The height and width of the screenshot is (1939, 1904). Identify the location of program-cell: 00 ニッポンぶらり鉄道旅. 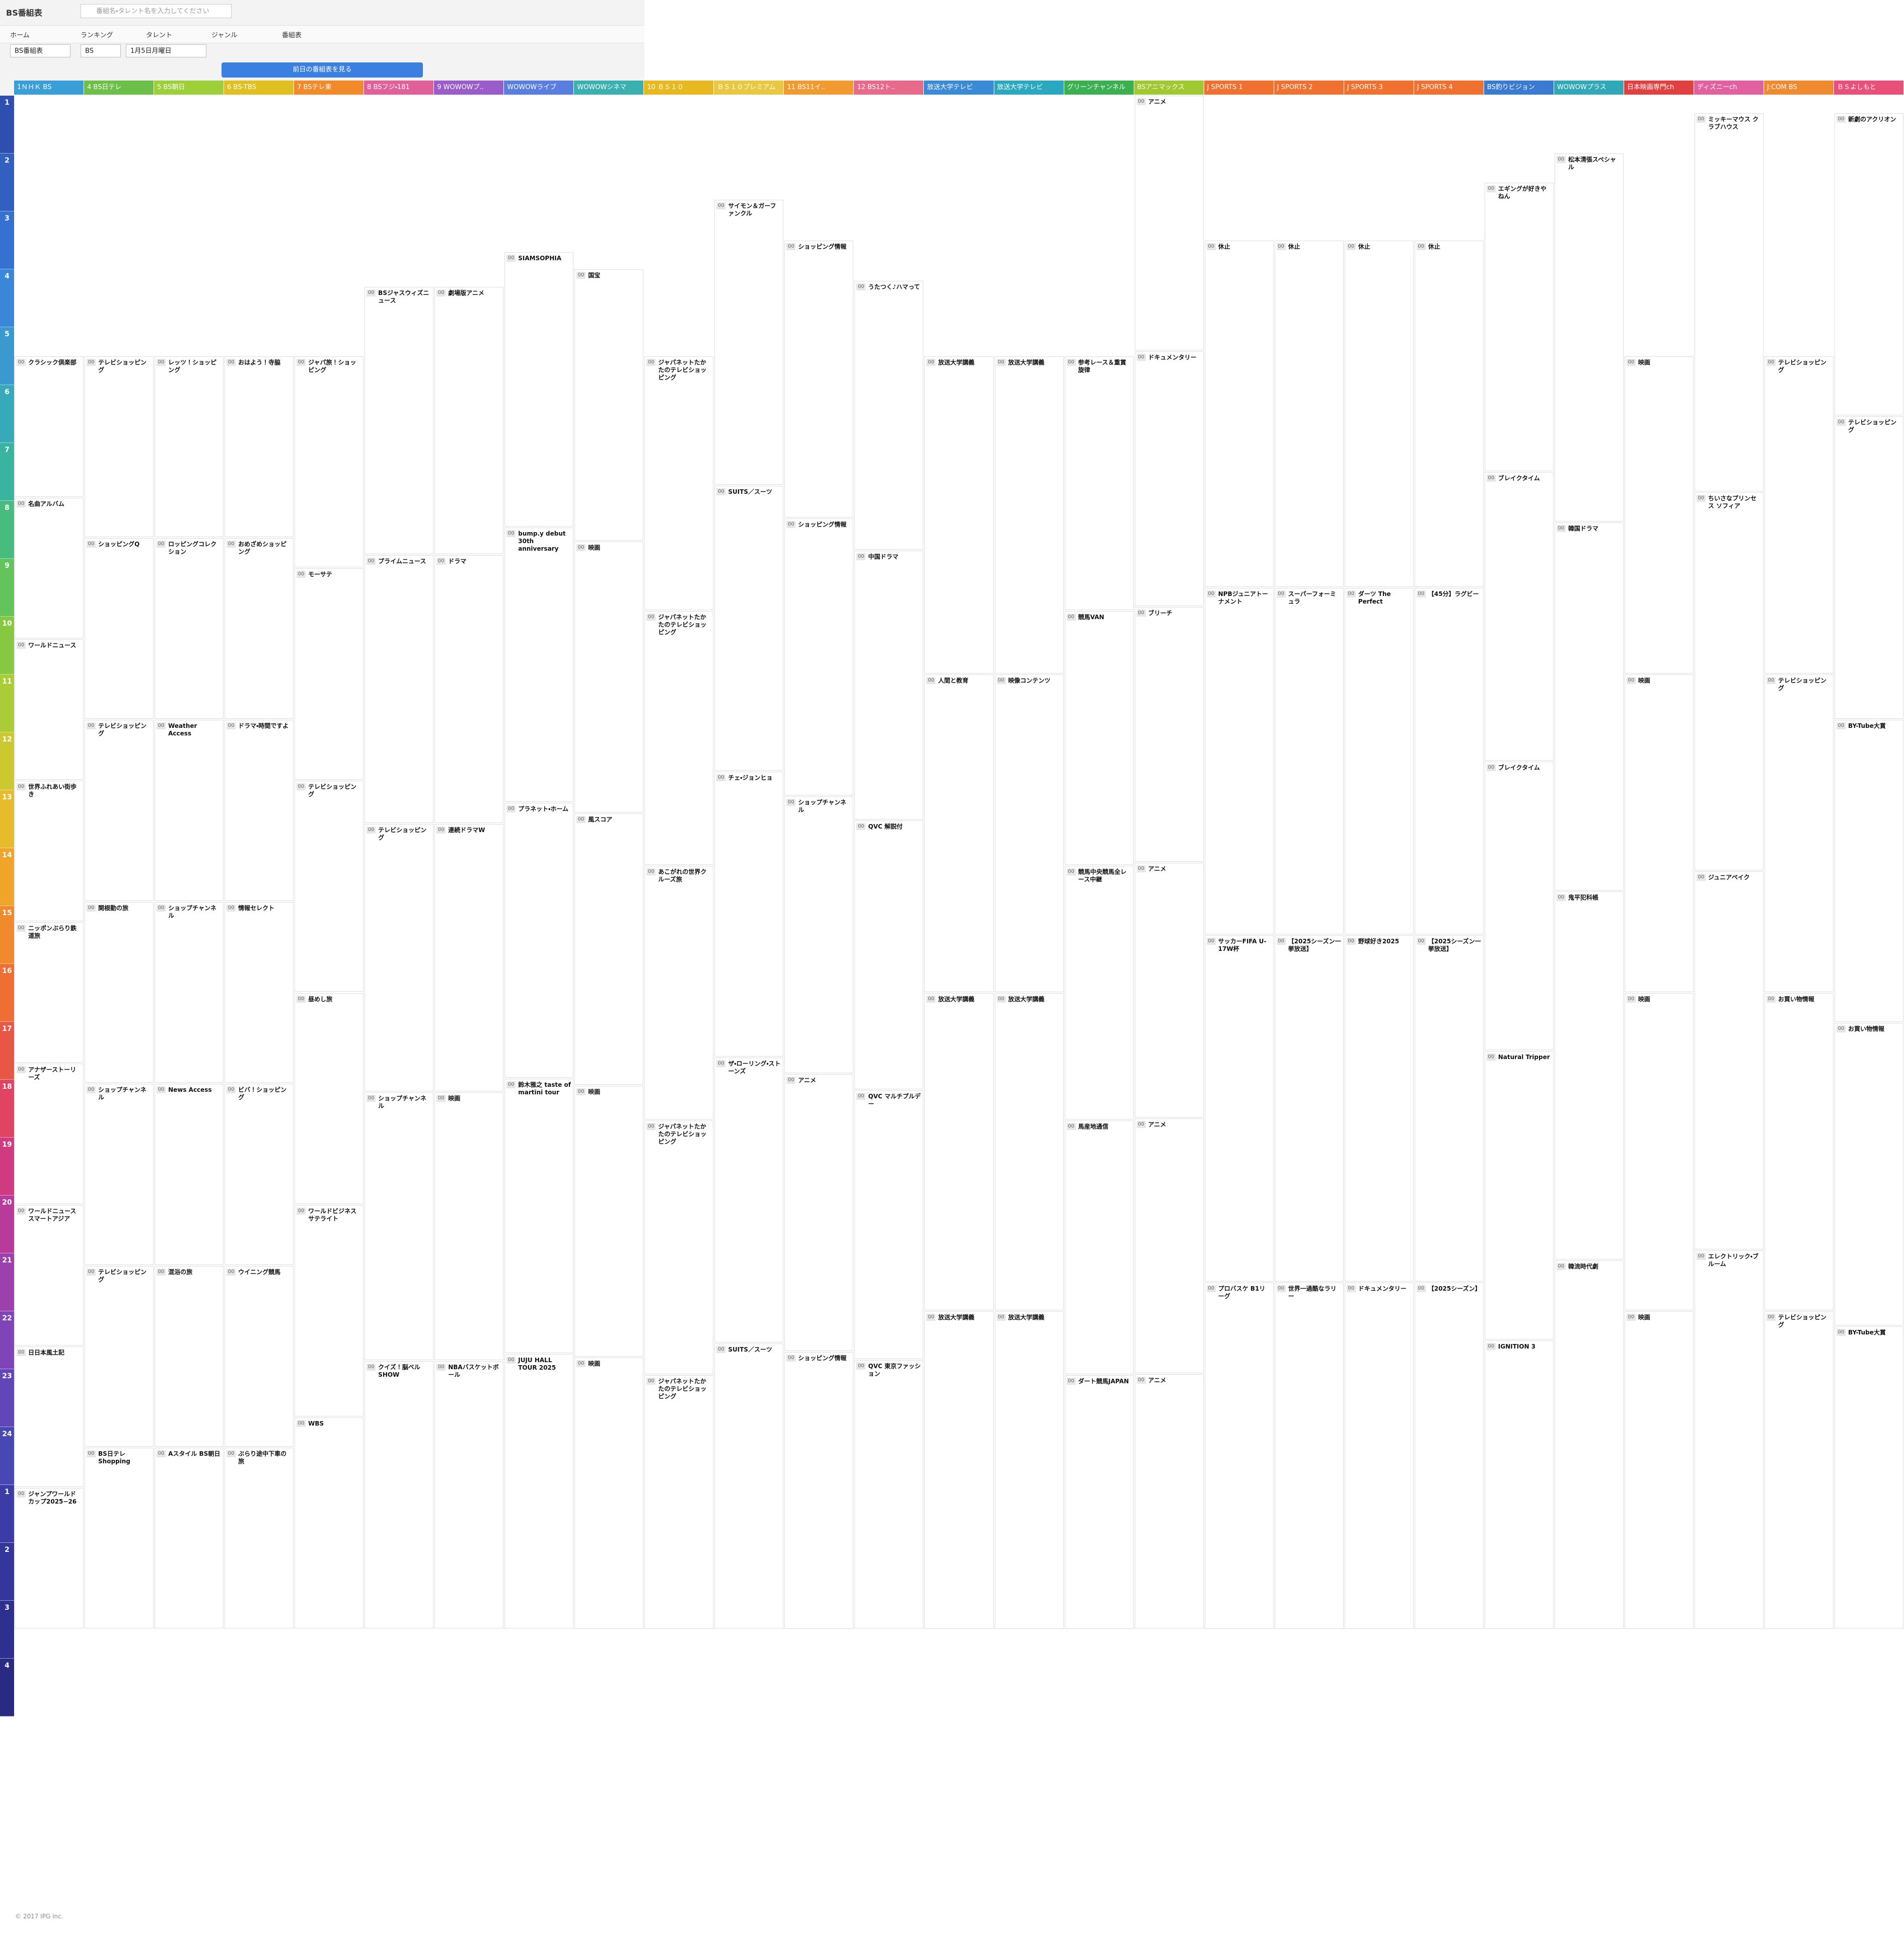
(49, 992).